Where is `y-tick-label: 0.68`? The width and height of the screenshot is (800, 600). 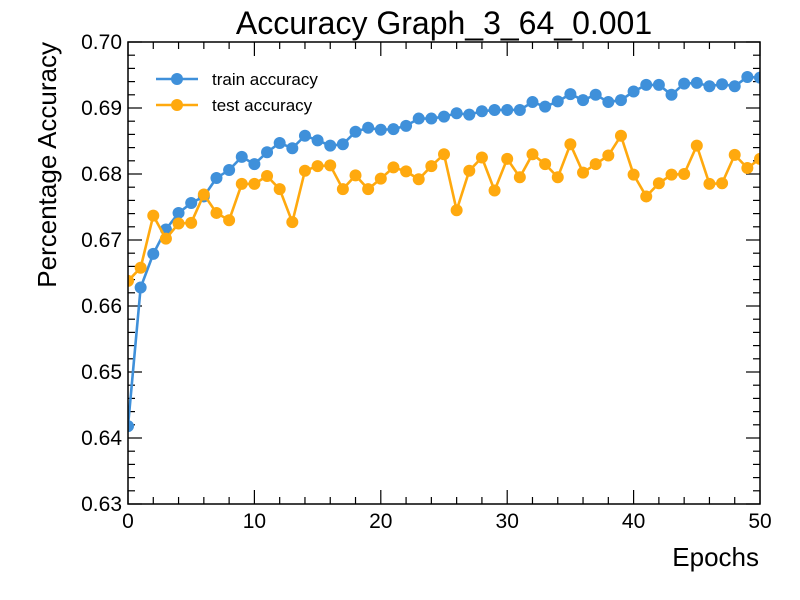 y-tick-label: 0.68 is located at coordinates (101, 174).